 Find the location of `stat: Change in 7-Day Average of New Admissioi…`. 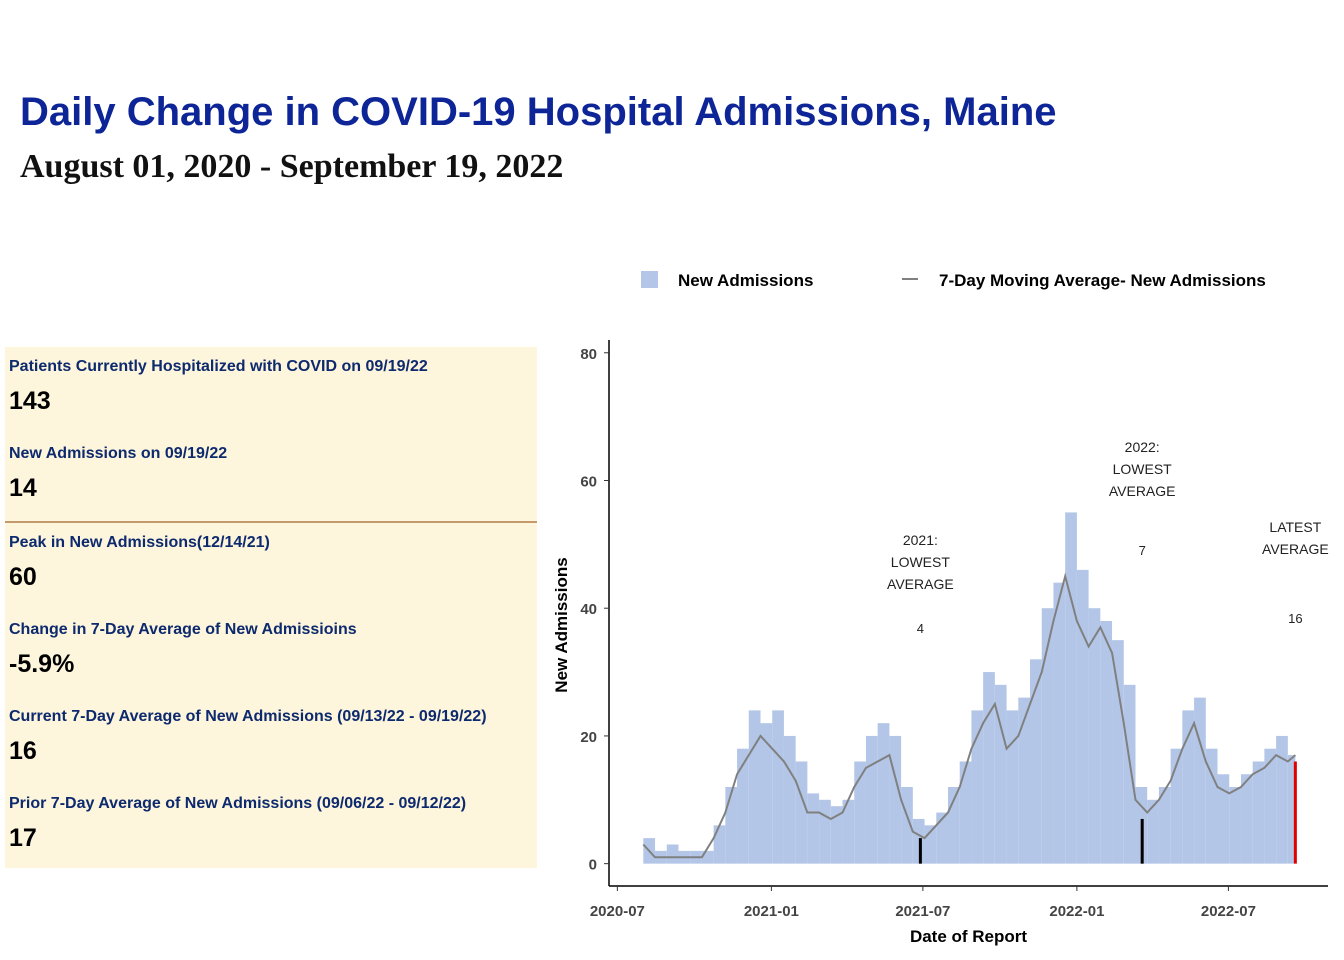

stat: Change in 7-Day Average of New Admissioi… is located at coordinates (271, 653).